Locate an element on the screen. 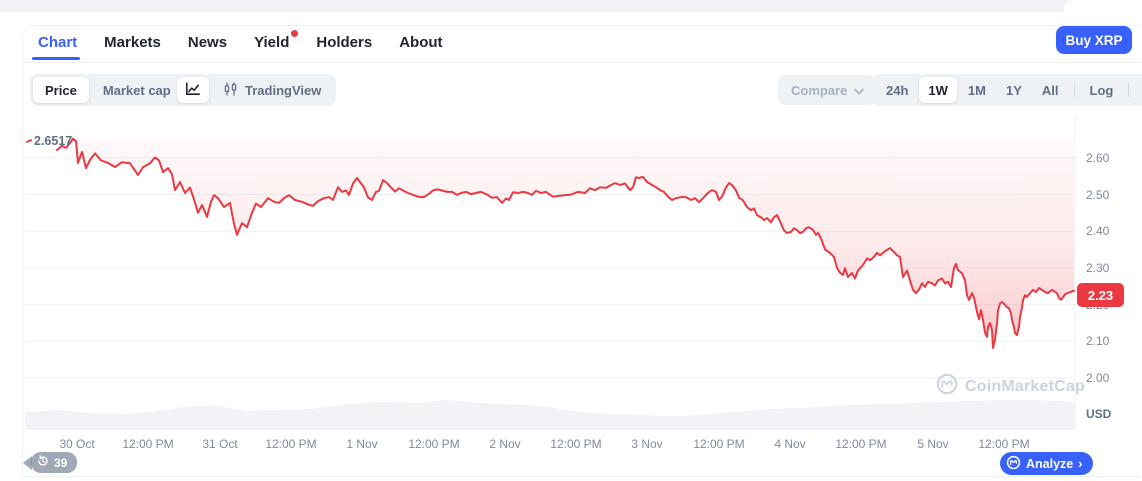 The width and height of the screenshot is (1142, 481). y-tick-label: 2.50 is located at coordinates (1098, 194).